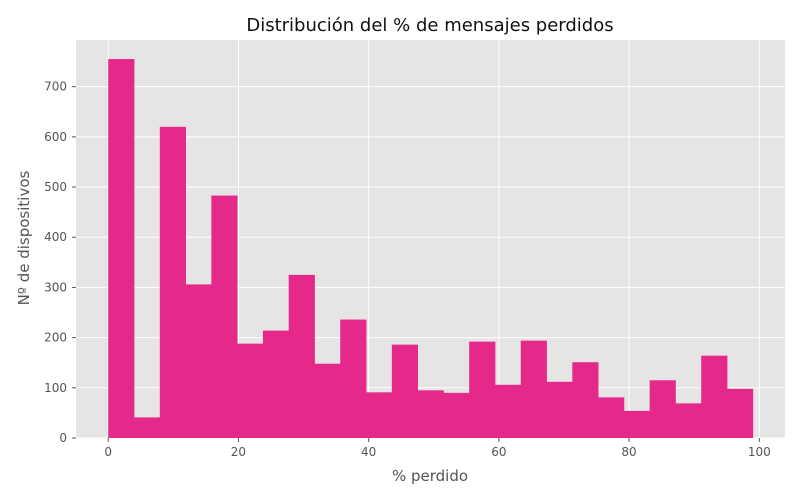  What do you see at coordinates (55, 287) in the screenshot?
I see `y-tick-label: 300` at bounding box center [55, 287].